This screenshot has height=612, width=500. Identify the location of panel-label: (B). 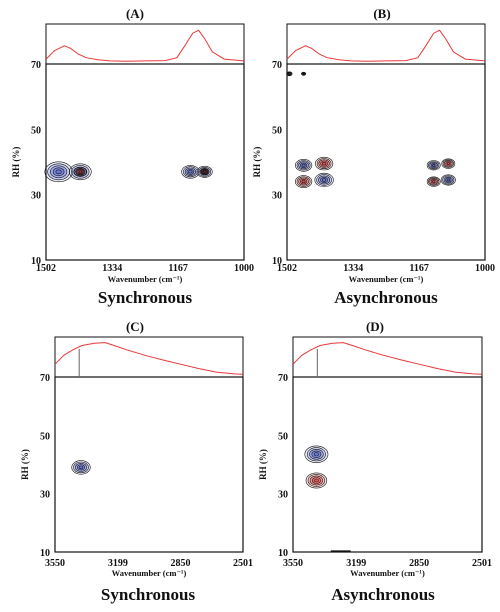
(381, 13).